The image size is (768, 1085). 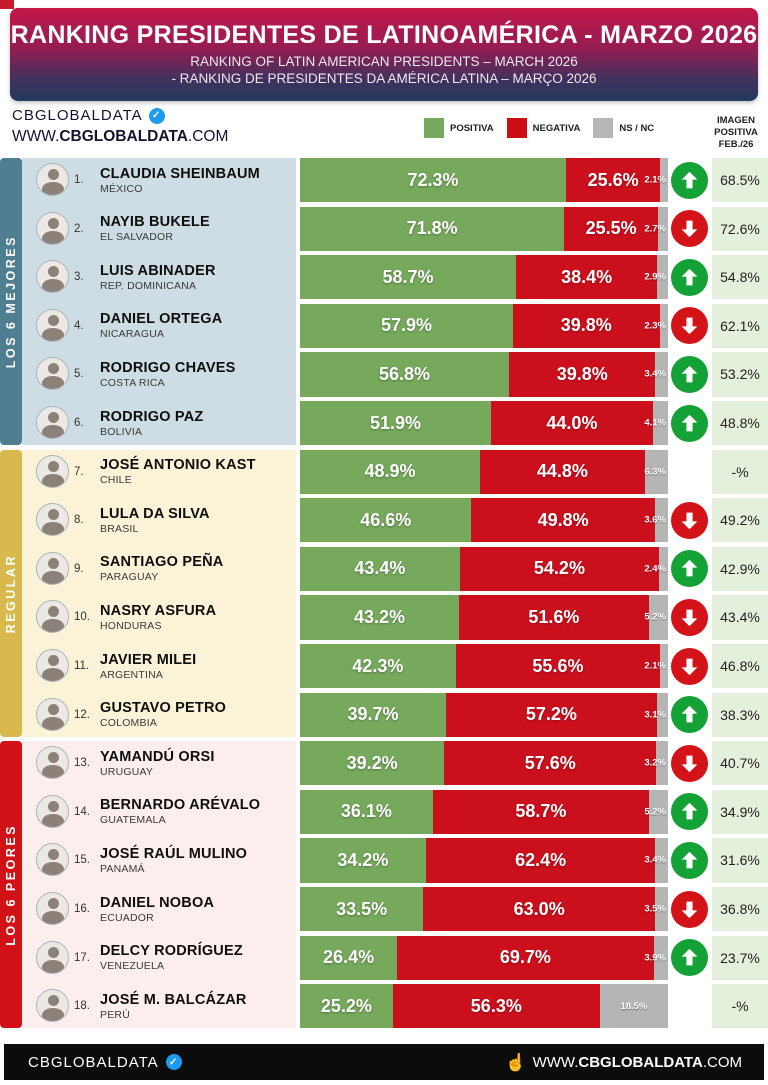 I want to click on approval-bar: 71.8% 25.5% 2.7%, so click(x=484, y=228).